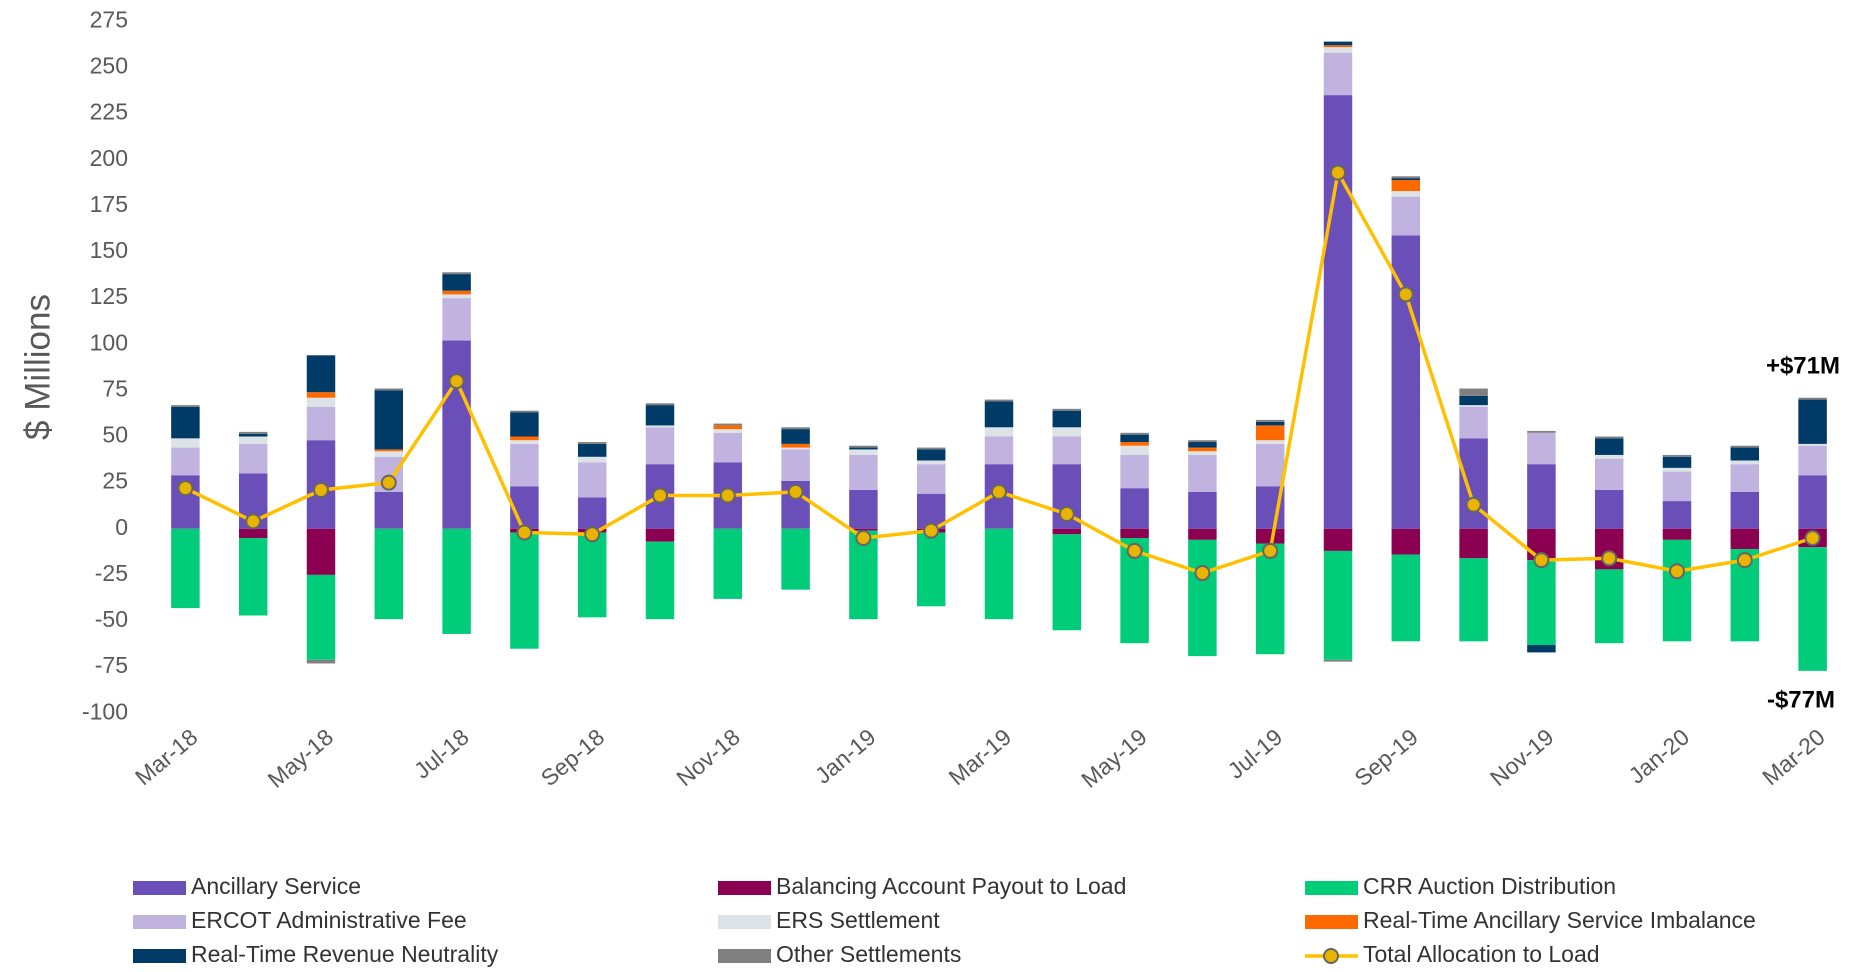  I want to click on x-tick-label: May-19, so click(1113, 758).